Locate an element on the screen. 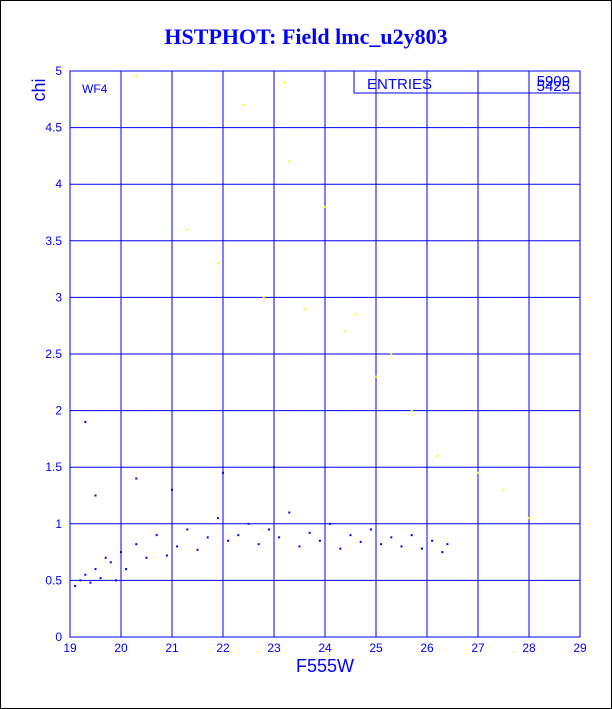 The width and height of the screenshot is (612, 709). x-tick-label: 25 is located at coordinates (376, 648).